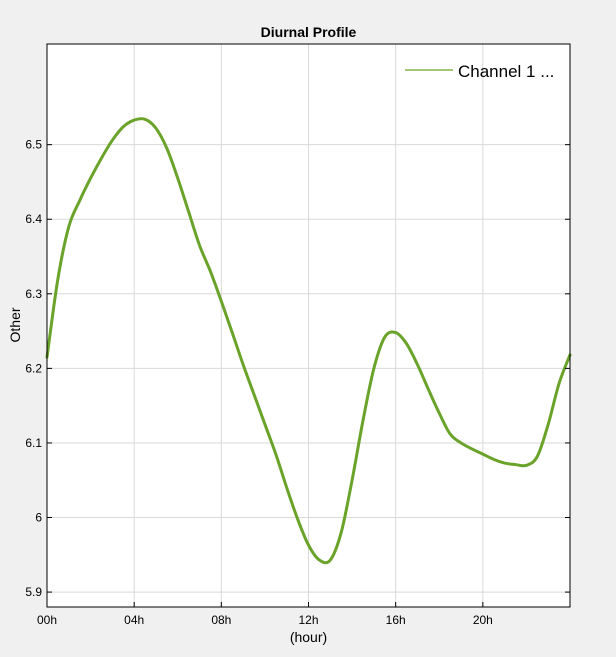 The width and height of the screenshot is (616, 657). I want to click on y-tick-label: 6.2, so click(33, 368).